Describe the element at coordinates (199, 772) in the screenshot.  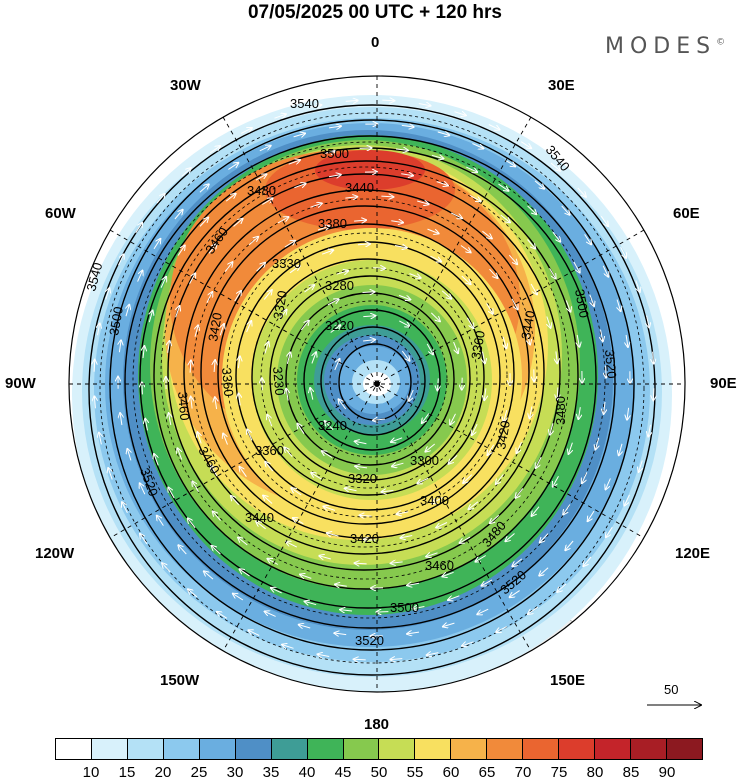
I see `colorbar-tick-label: 25` at that location.